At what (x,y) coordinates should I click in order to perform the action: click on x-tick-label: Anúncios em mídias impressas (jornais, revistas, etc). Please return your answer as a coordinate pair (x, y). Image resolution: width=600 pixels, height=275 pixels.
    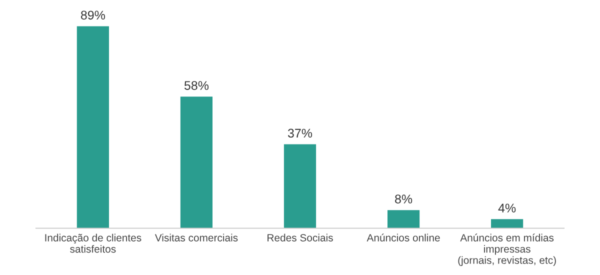
    Looking at the image, I should click on (507, 250).